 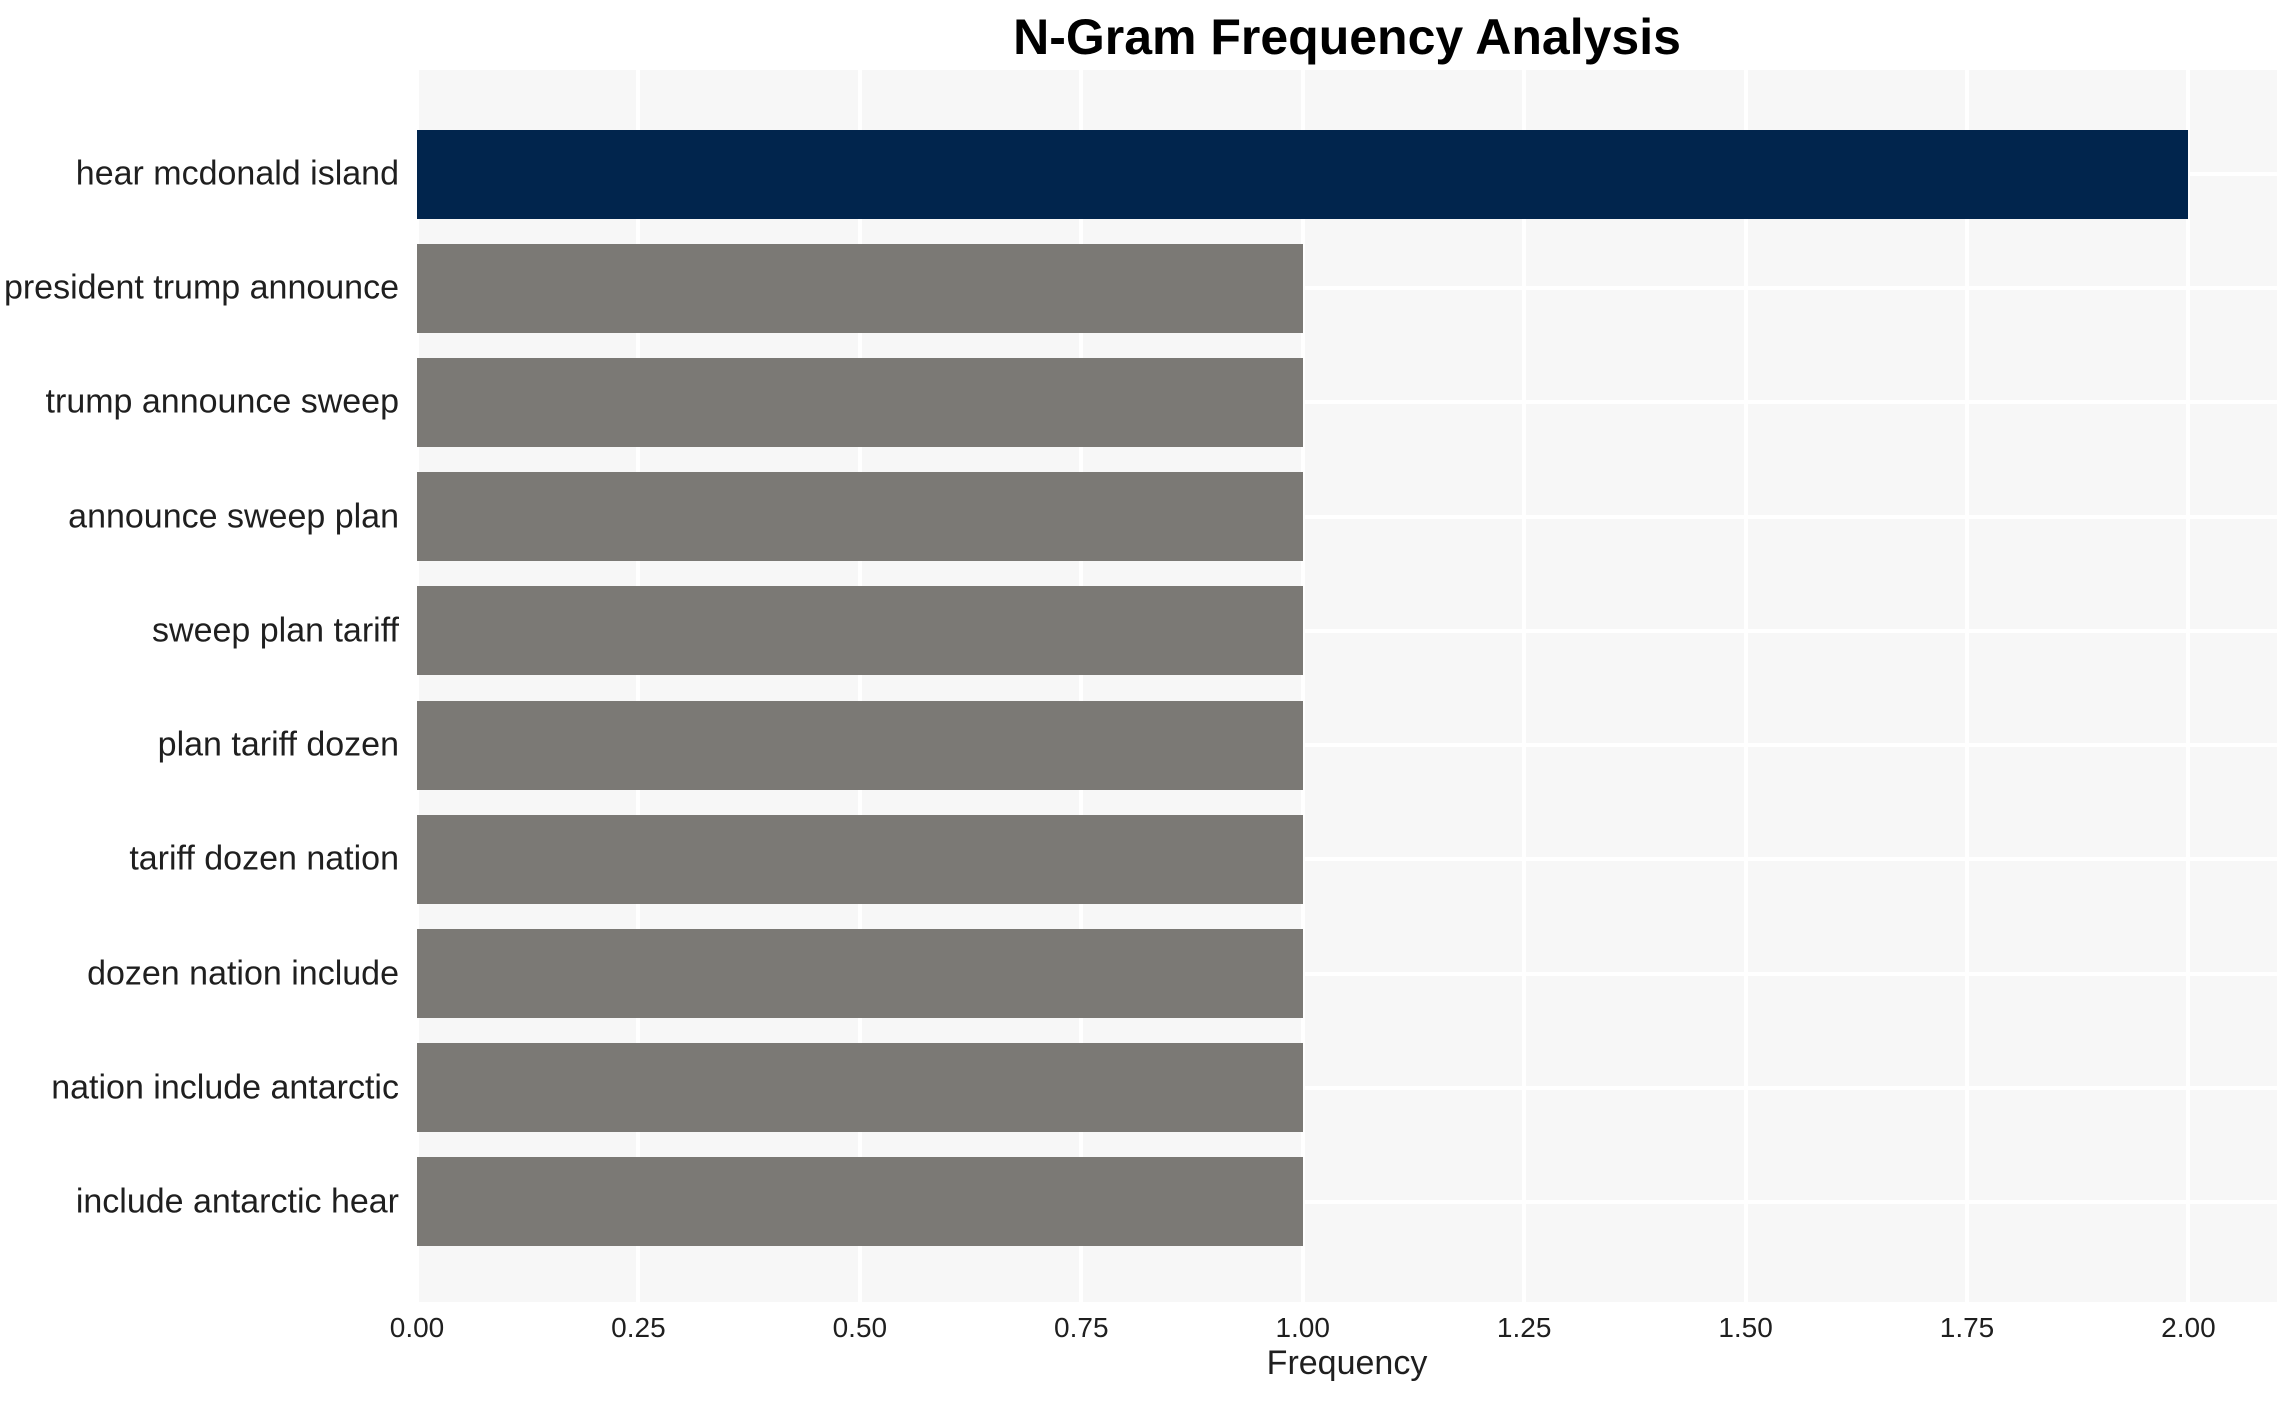 I want to click on bar-tariff-dozen-nation, so click(x=860, y=859).